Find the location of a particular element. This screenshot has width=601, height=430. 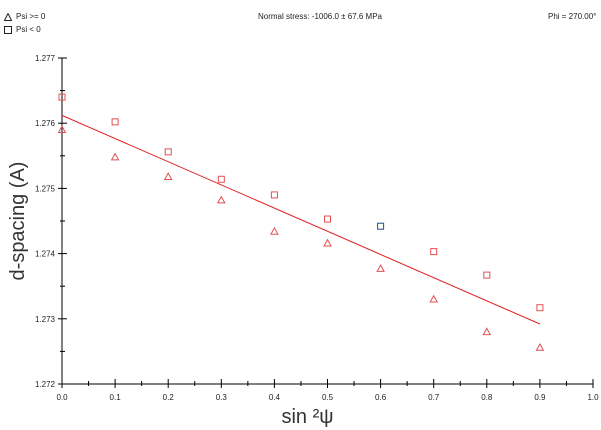

legend-label: Psi >= 0 is located at coordinates (31, 16).